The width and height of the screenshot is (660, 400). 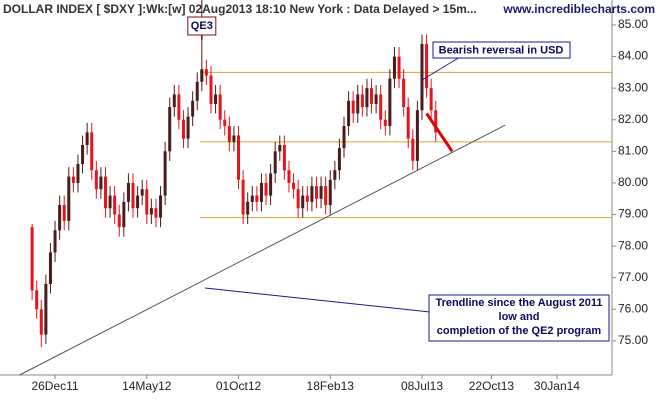 I want to click on trend-label: Trendline since the August 2011, so click(x=518, y=303).